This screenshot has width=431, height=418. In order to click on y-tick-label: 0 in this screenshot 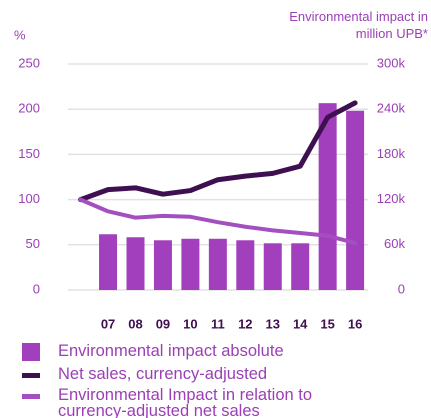, I will do `click(36, 288)`.